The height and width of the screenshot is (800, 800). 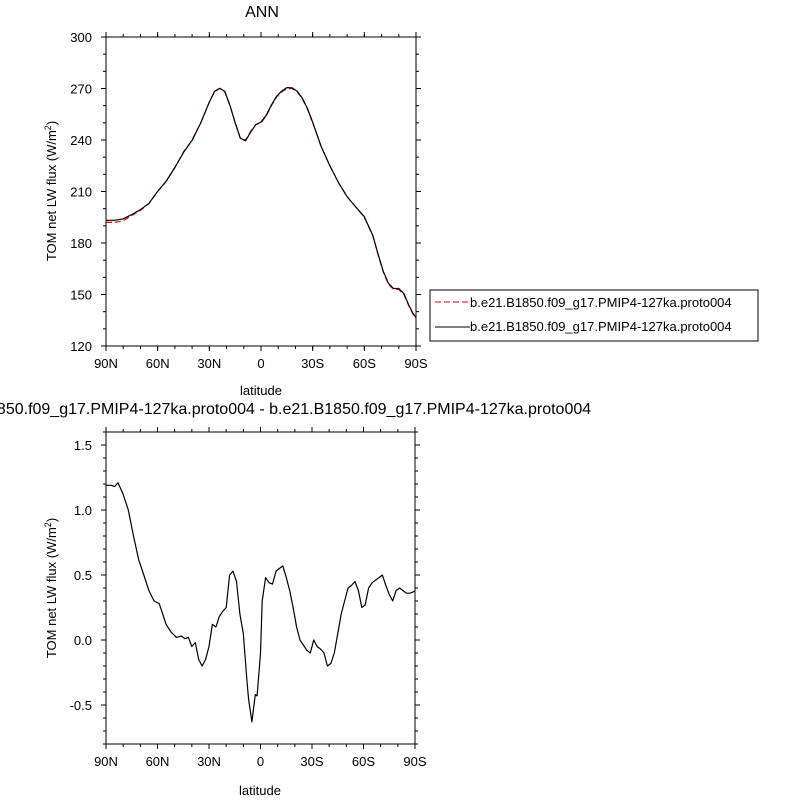 What do you see at coordinates (81, 243) in the screenshot?
I see `upper-y-tick-label: 180` at bounding box center [81, 243].